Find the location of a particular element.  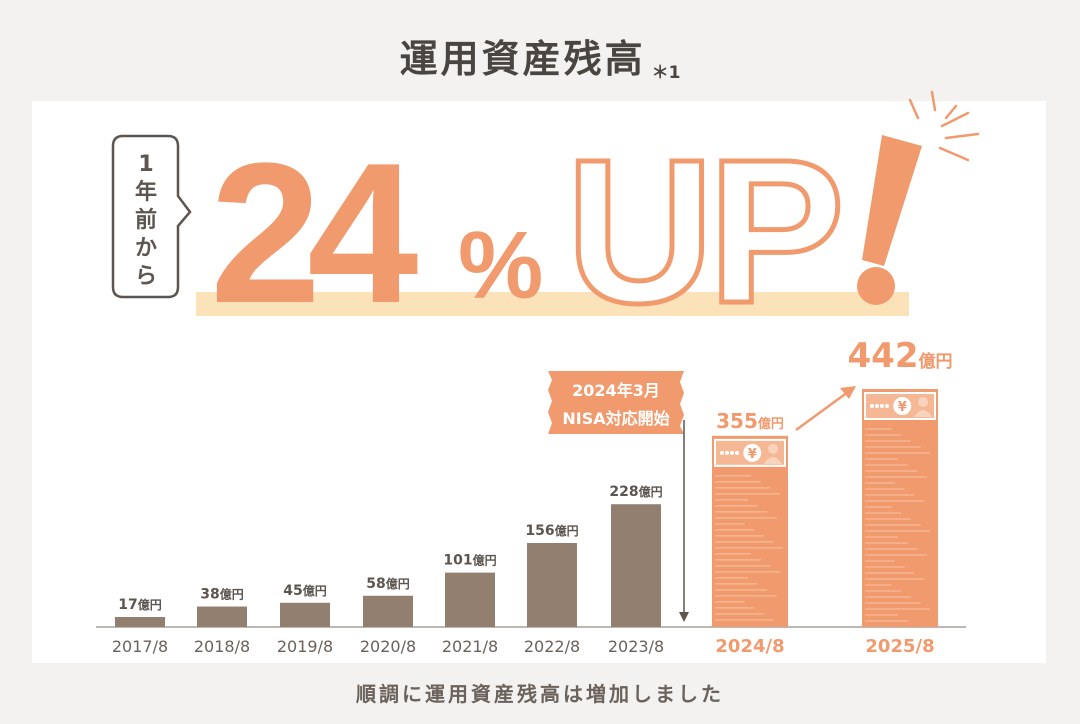

bar-group: 17億円 2017/8 is located at coordinates (140, 626).